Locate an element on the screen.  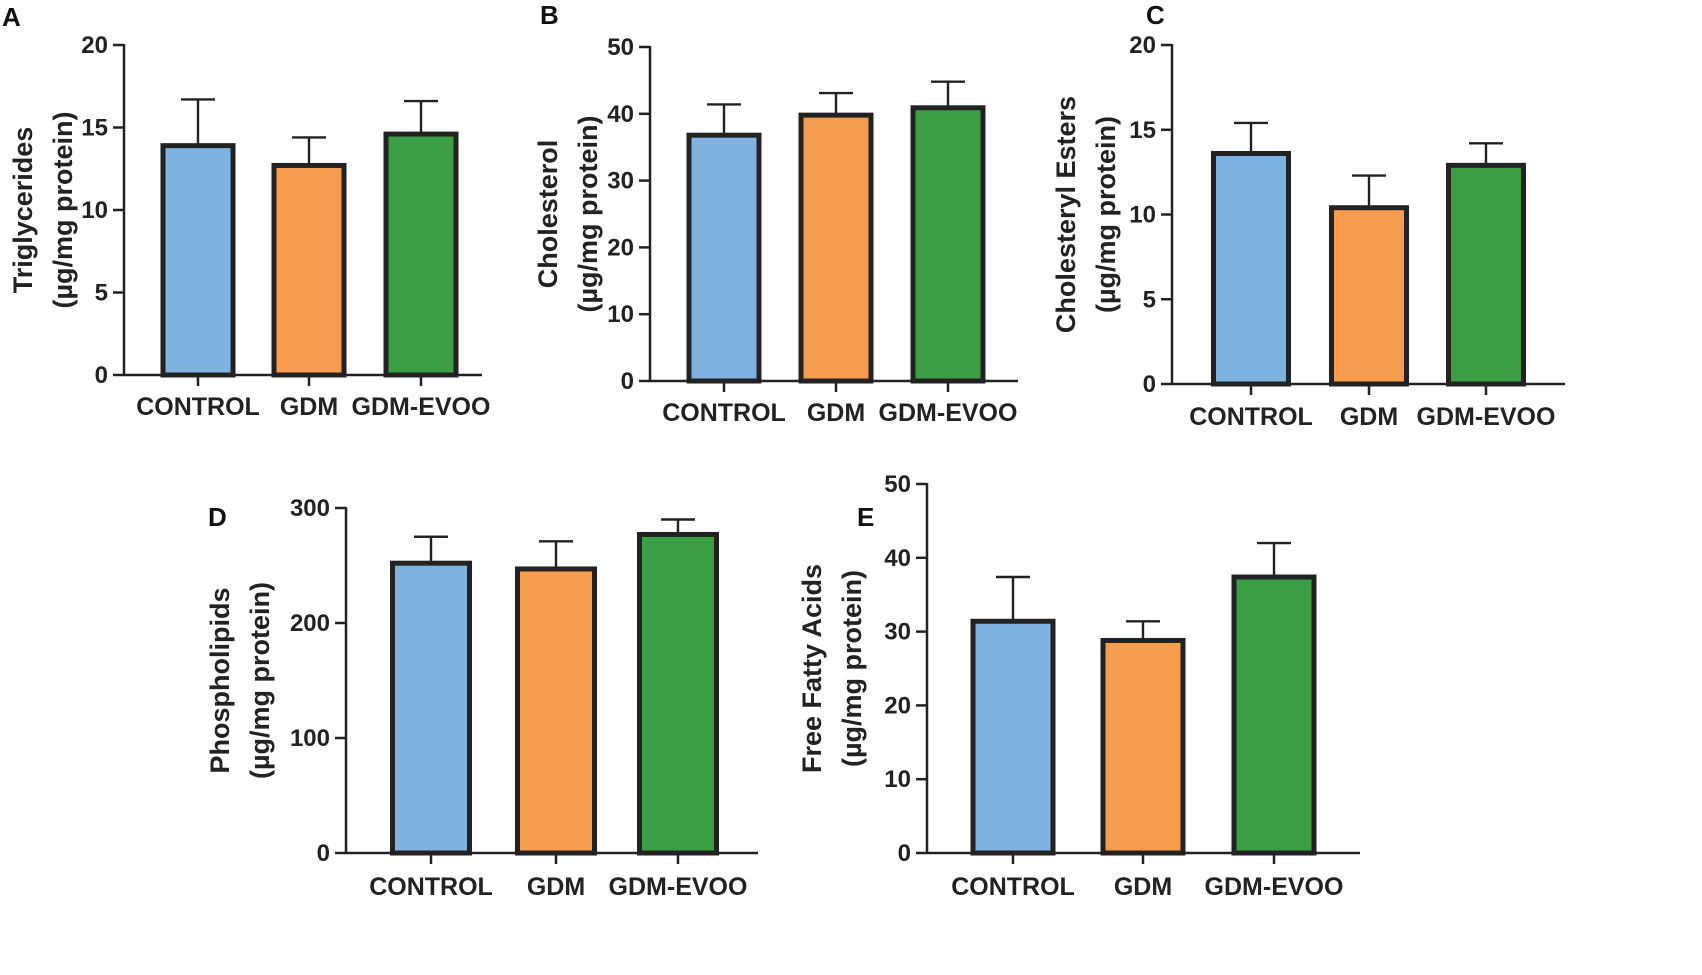
panel-letter: B is located at coordinates (549, 15).